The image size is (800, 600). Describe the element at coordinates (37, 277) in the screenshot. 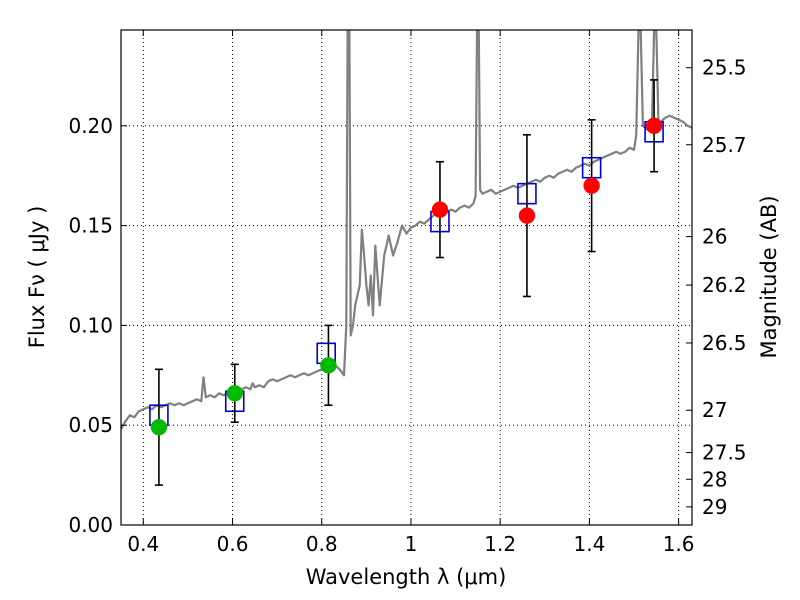

I see `y-axis-title-left: Flux Fν ( μJy )` at that location.